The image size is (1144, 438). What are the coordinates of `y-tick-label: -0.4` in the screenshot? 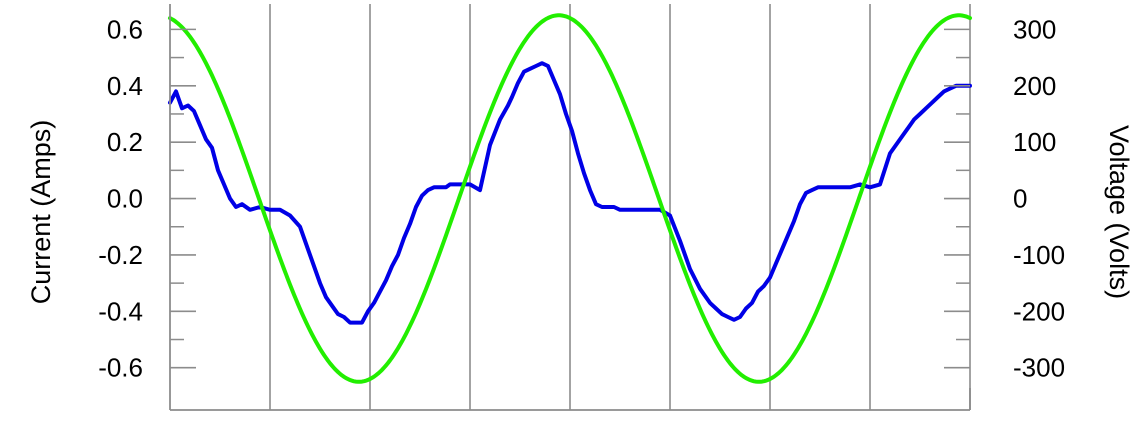 It's located at (120, 311).